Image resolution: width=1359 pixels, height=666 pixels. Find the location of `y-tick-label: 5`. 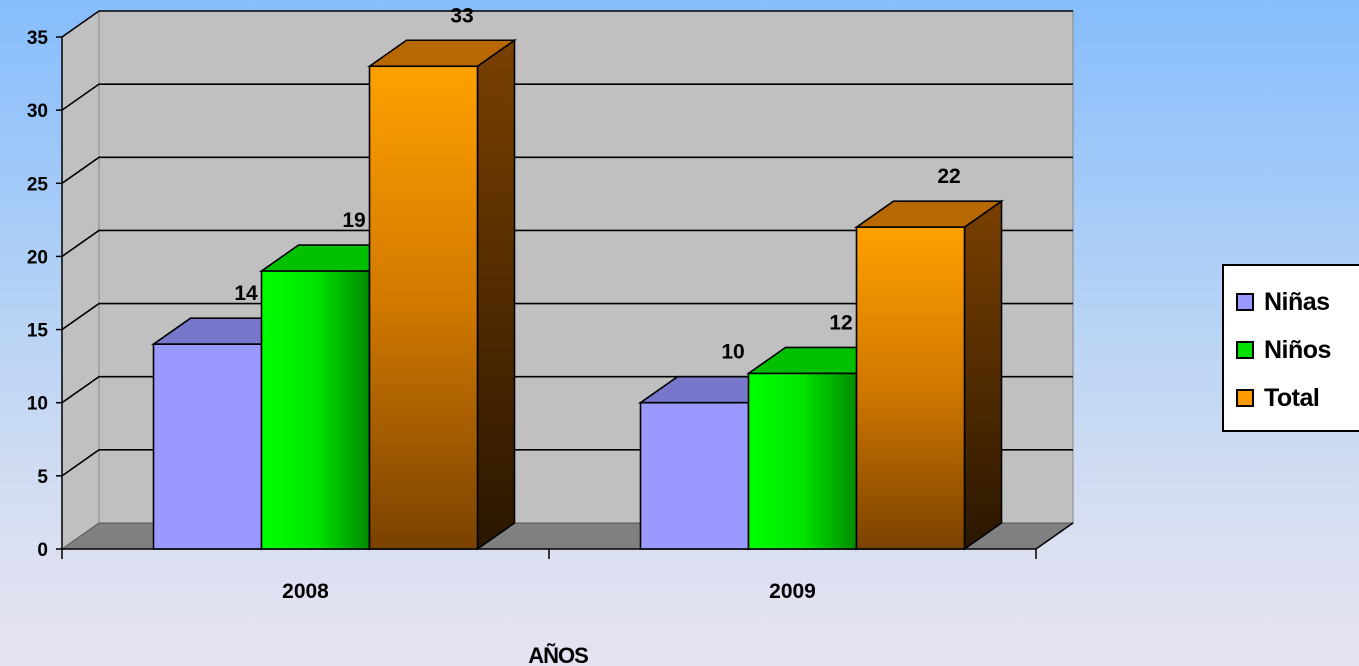

y-tick-label: 5 is located at coordinates (42, 477).